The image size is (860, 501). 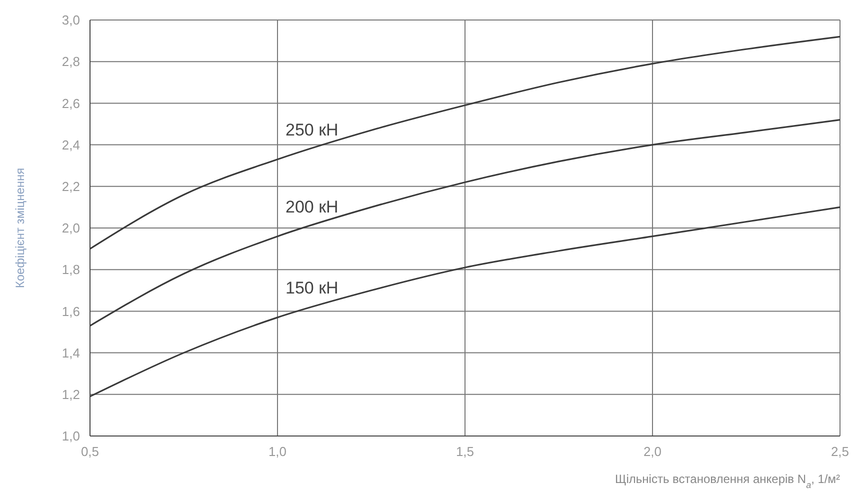 What do you see at coordinates (312, 130) in the screenshot?
I see `series-label: 250 кН` at bounding box center [312, 130].